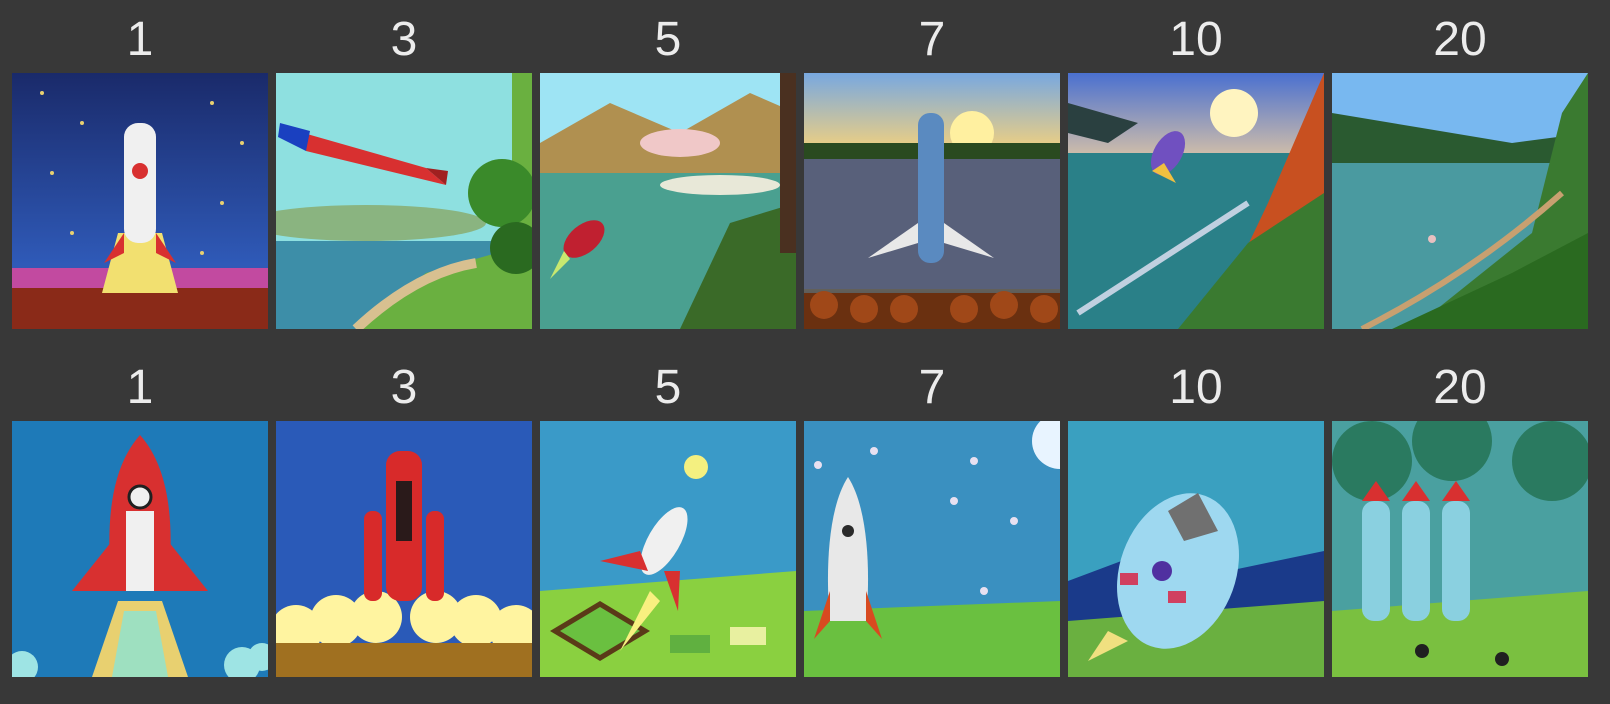 This screenshot has width=1610, height=704. What do you see at coordinates (668, 201) in the screenshot?
I see `small-rocket-over-lake-image` at bounding box center [668, 201].